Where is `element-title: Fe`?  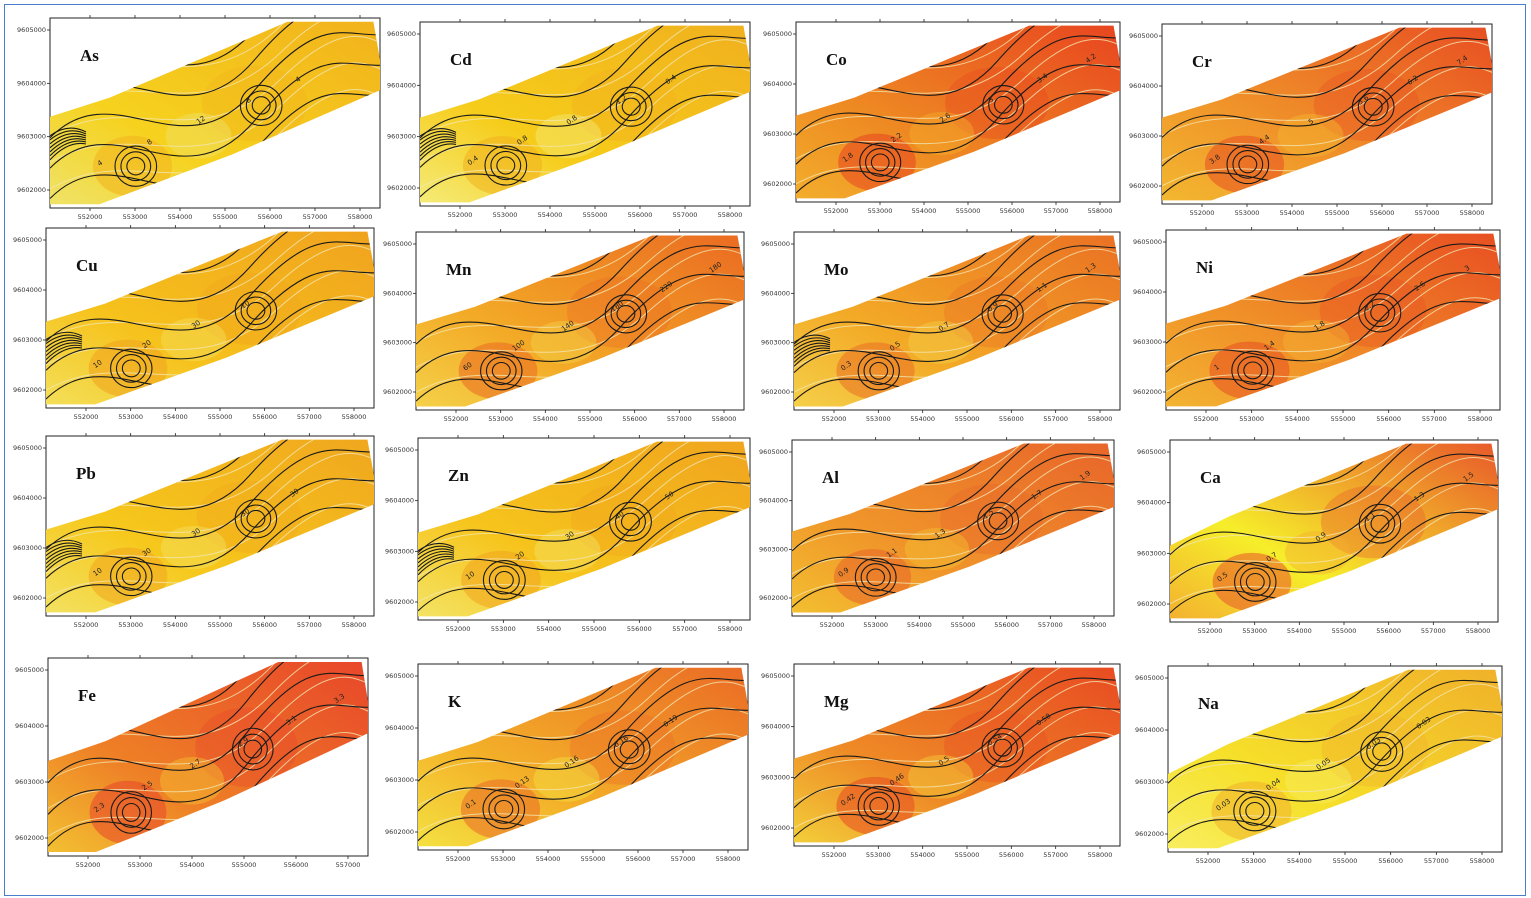
element-title: Fe is located at coordinates (87, 695).